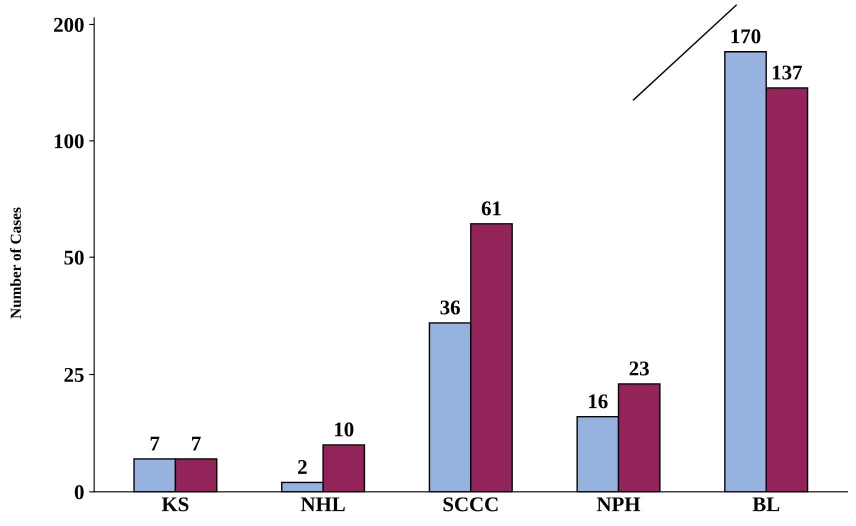  What do you see at coordinates (766, 504) in the screenshot?
I see `x-tick-label: BL` at bounding box center [766, 504].